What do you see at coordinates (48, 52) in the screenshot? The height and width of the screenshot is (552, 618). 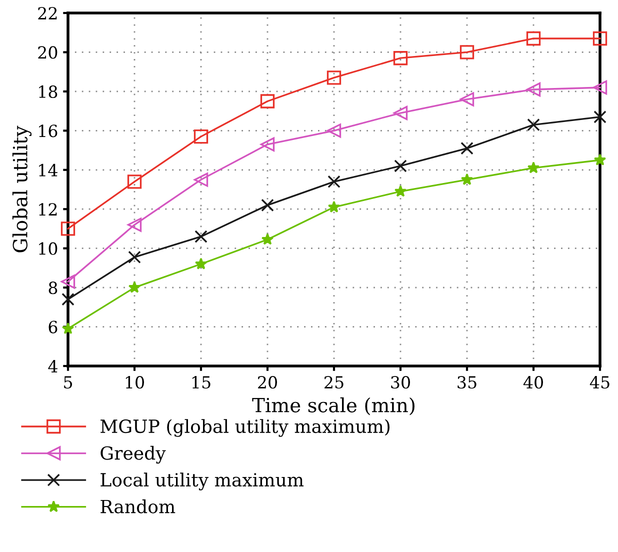 I see `y-tick-label: 20` at bounding box center [48, 52].